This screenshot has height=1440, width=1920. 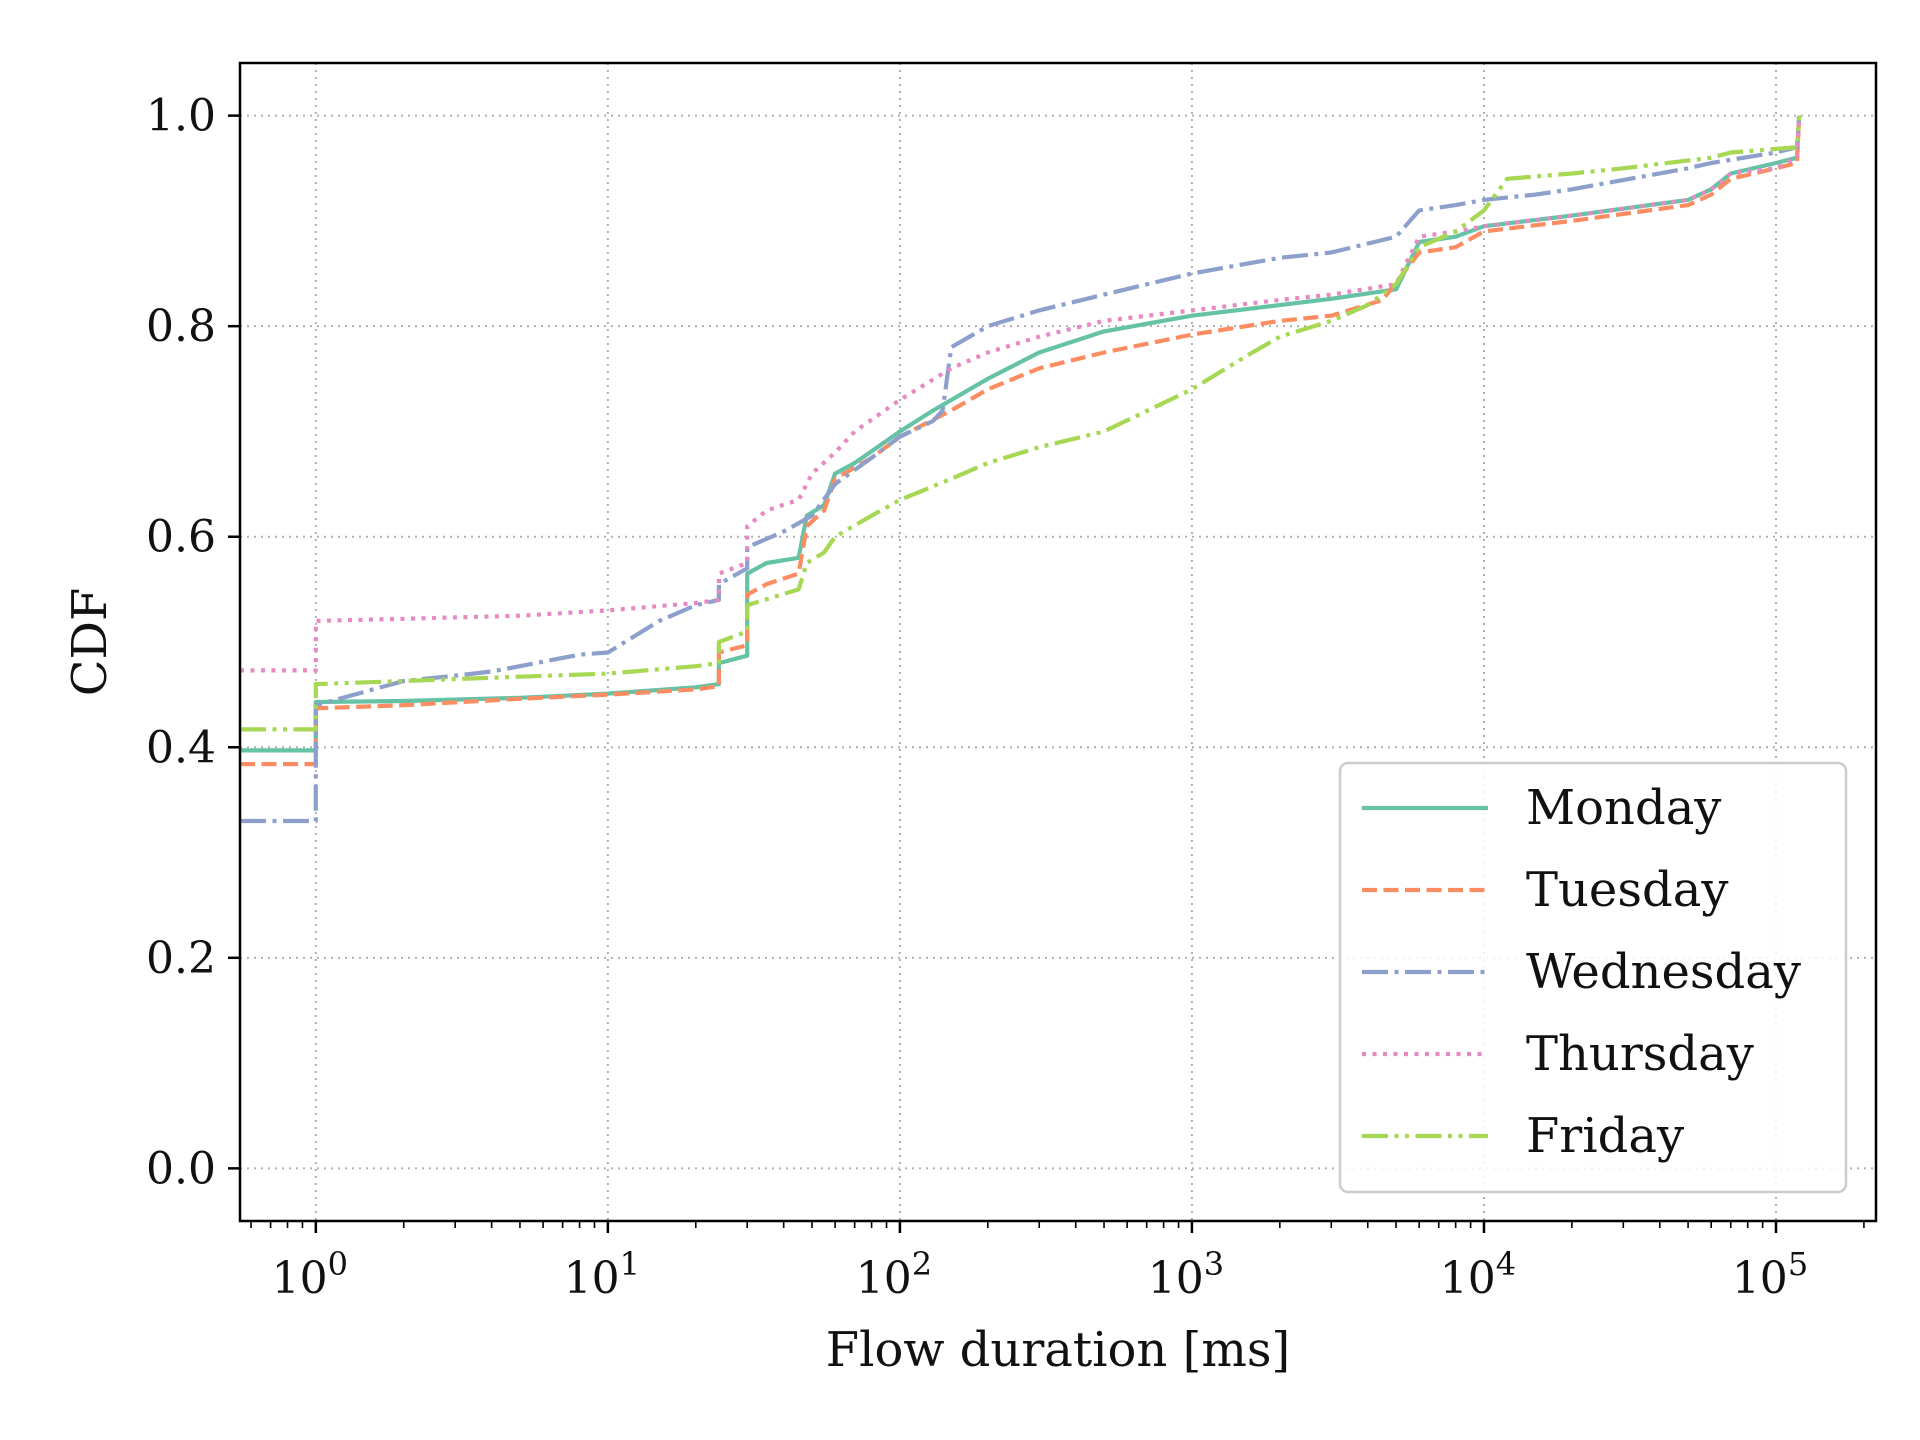 I want to click on y-axis-label: CDF, so click(x=90, y=642).